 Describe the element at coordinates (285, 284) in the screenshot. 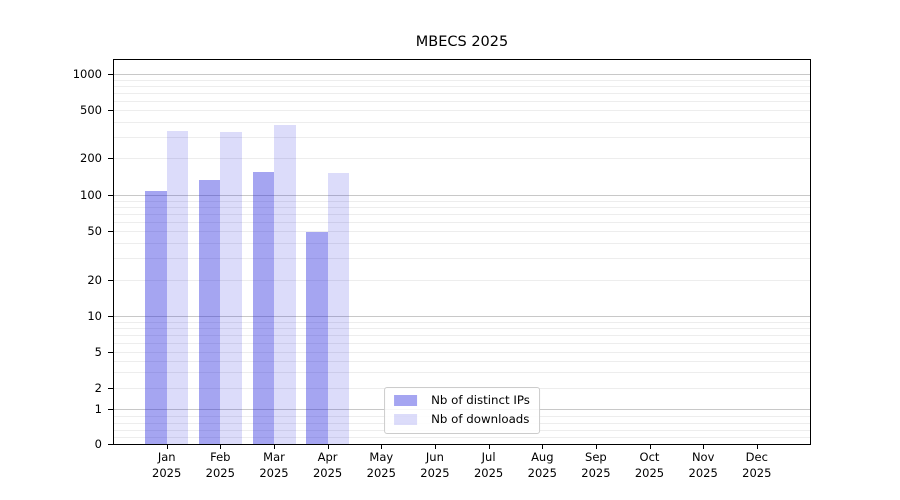

I see `bar-nb-of-downloads-mar` at that location.